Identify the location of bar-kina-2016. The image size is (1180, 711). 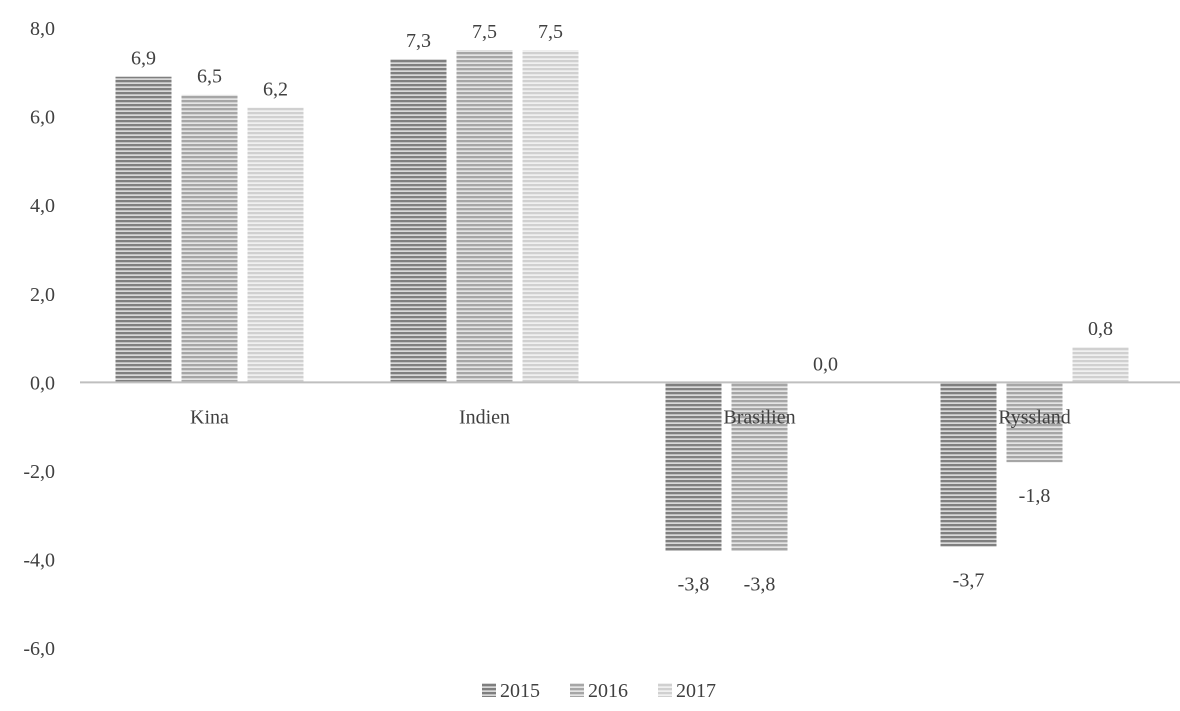
(209, 238).